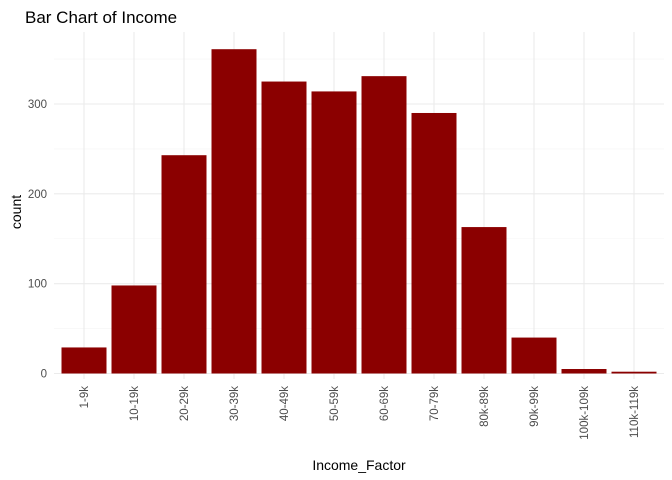  I want to click on y-tick-label: 0, so click(44, 375).